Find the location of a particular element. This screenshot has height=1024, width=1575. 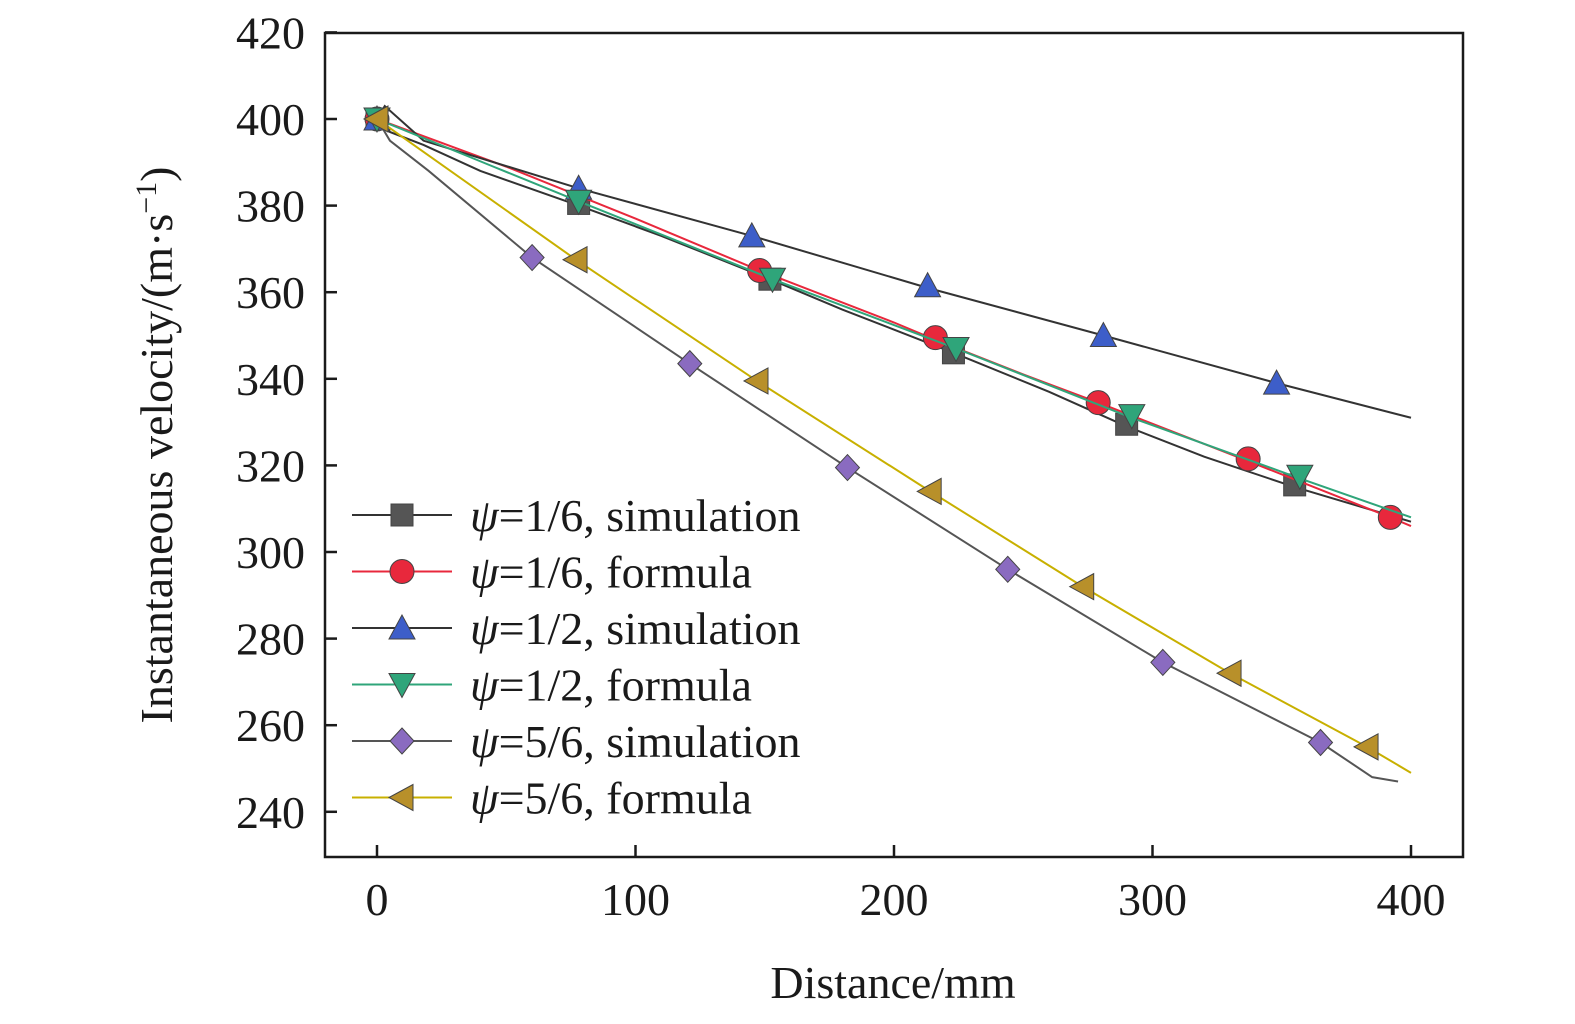

y-tick-label: 340 is located at coordinates (270, 379).